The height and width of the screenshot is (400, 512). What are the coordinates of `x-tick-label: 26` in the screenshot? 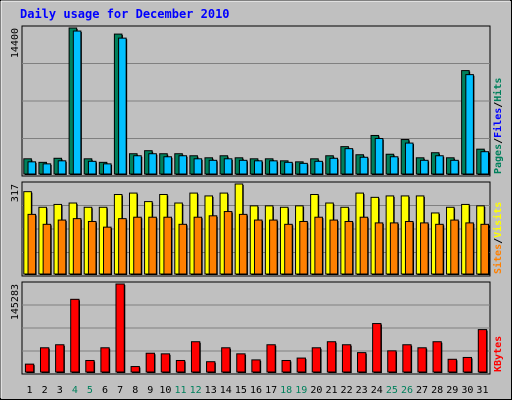 It's located at (407, 390).